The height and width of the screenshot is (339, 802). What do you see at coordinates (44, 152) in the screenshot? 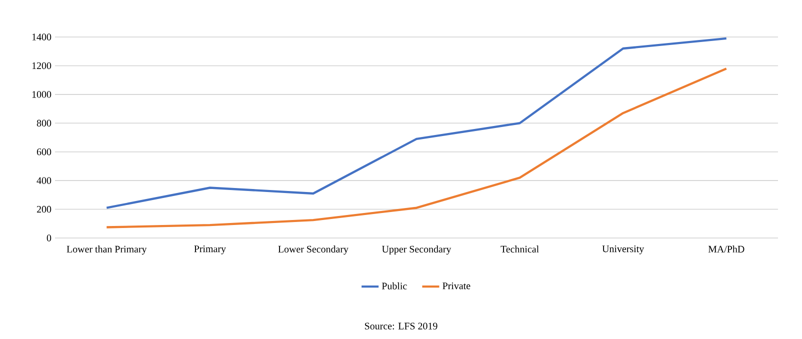
I see `y-tick-label: 600` at bounding box center [44, 152].